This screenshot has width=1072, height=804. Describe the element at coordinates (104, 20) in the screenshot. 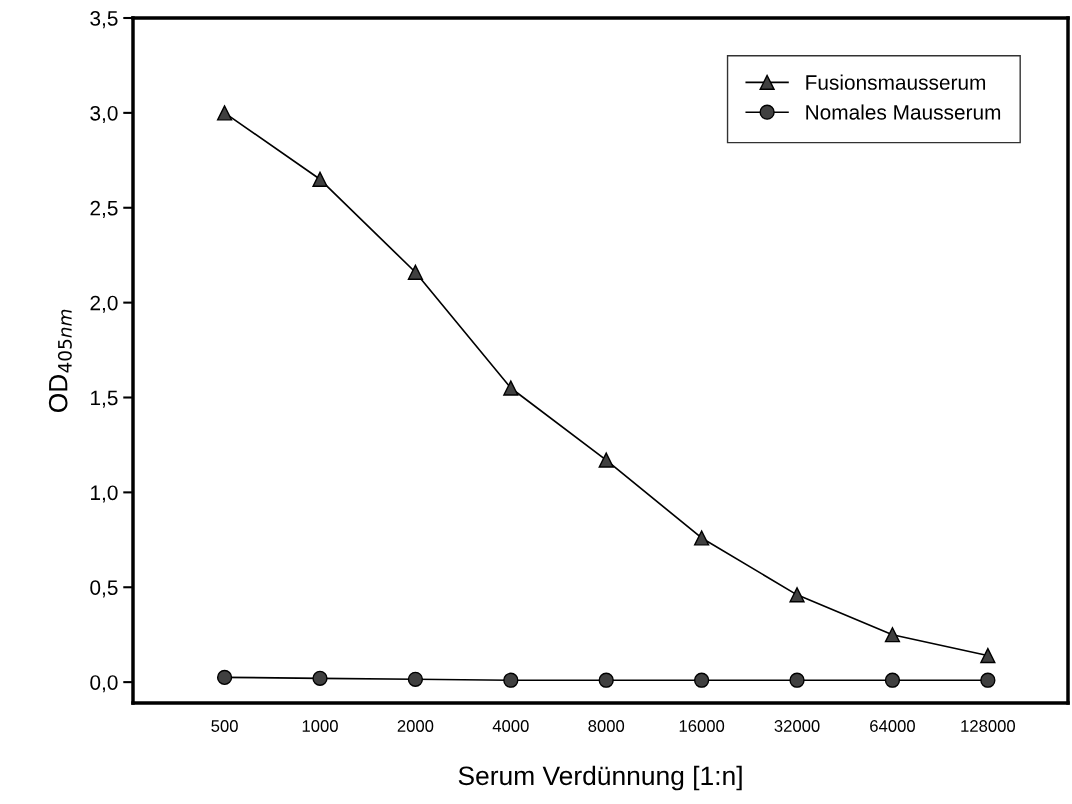

I see `y-tick-label: 3,5` at that location.